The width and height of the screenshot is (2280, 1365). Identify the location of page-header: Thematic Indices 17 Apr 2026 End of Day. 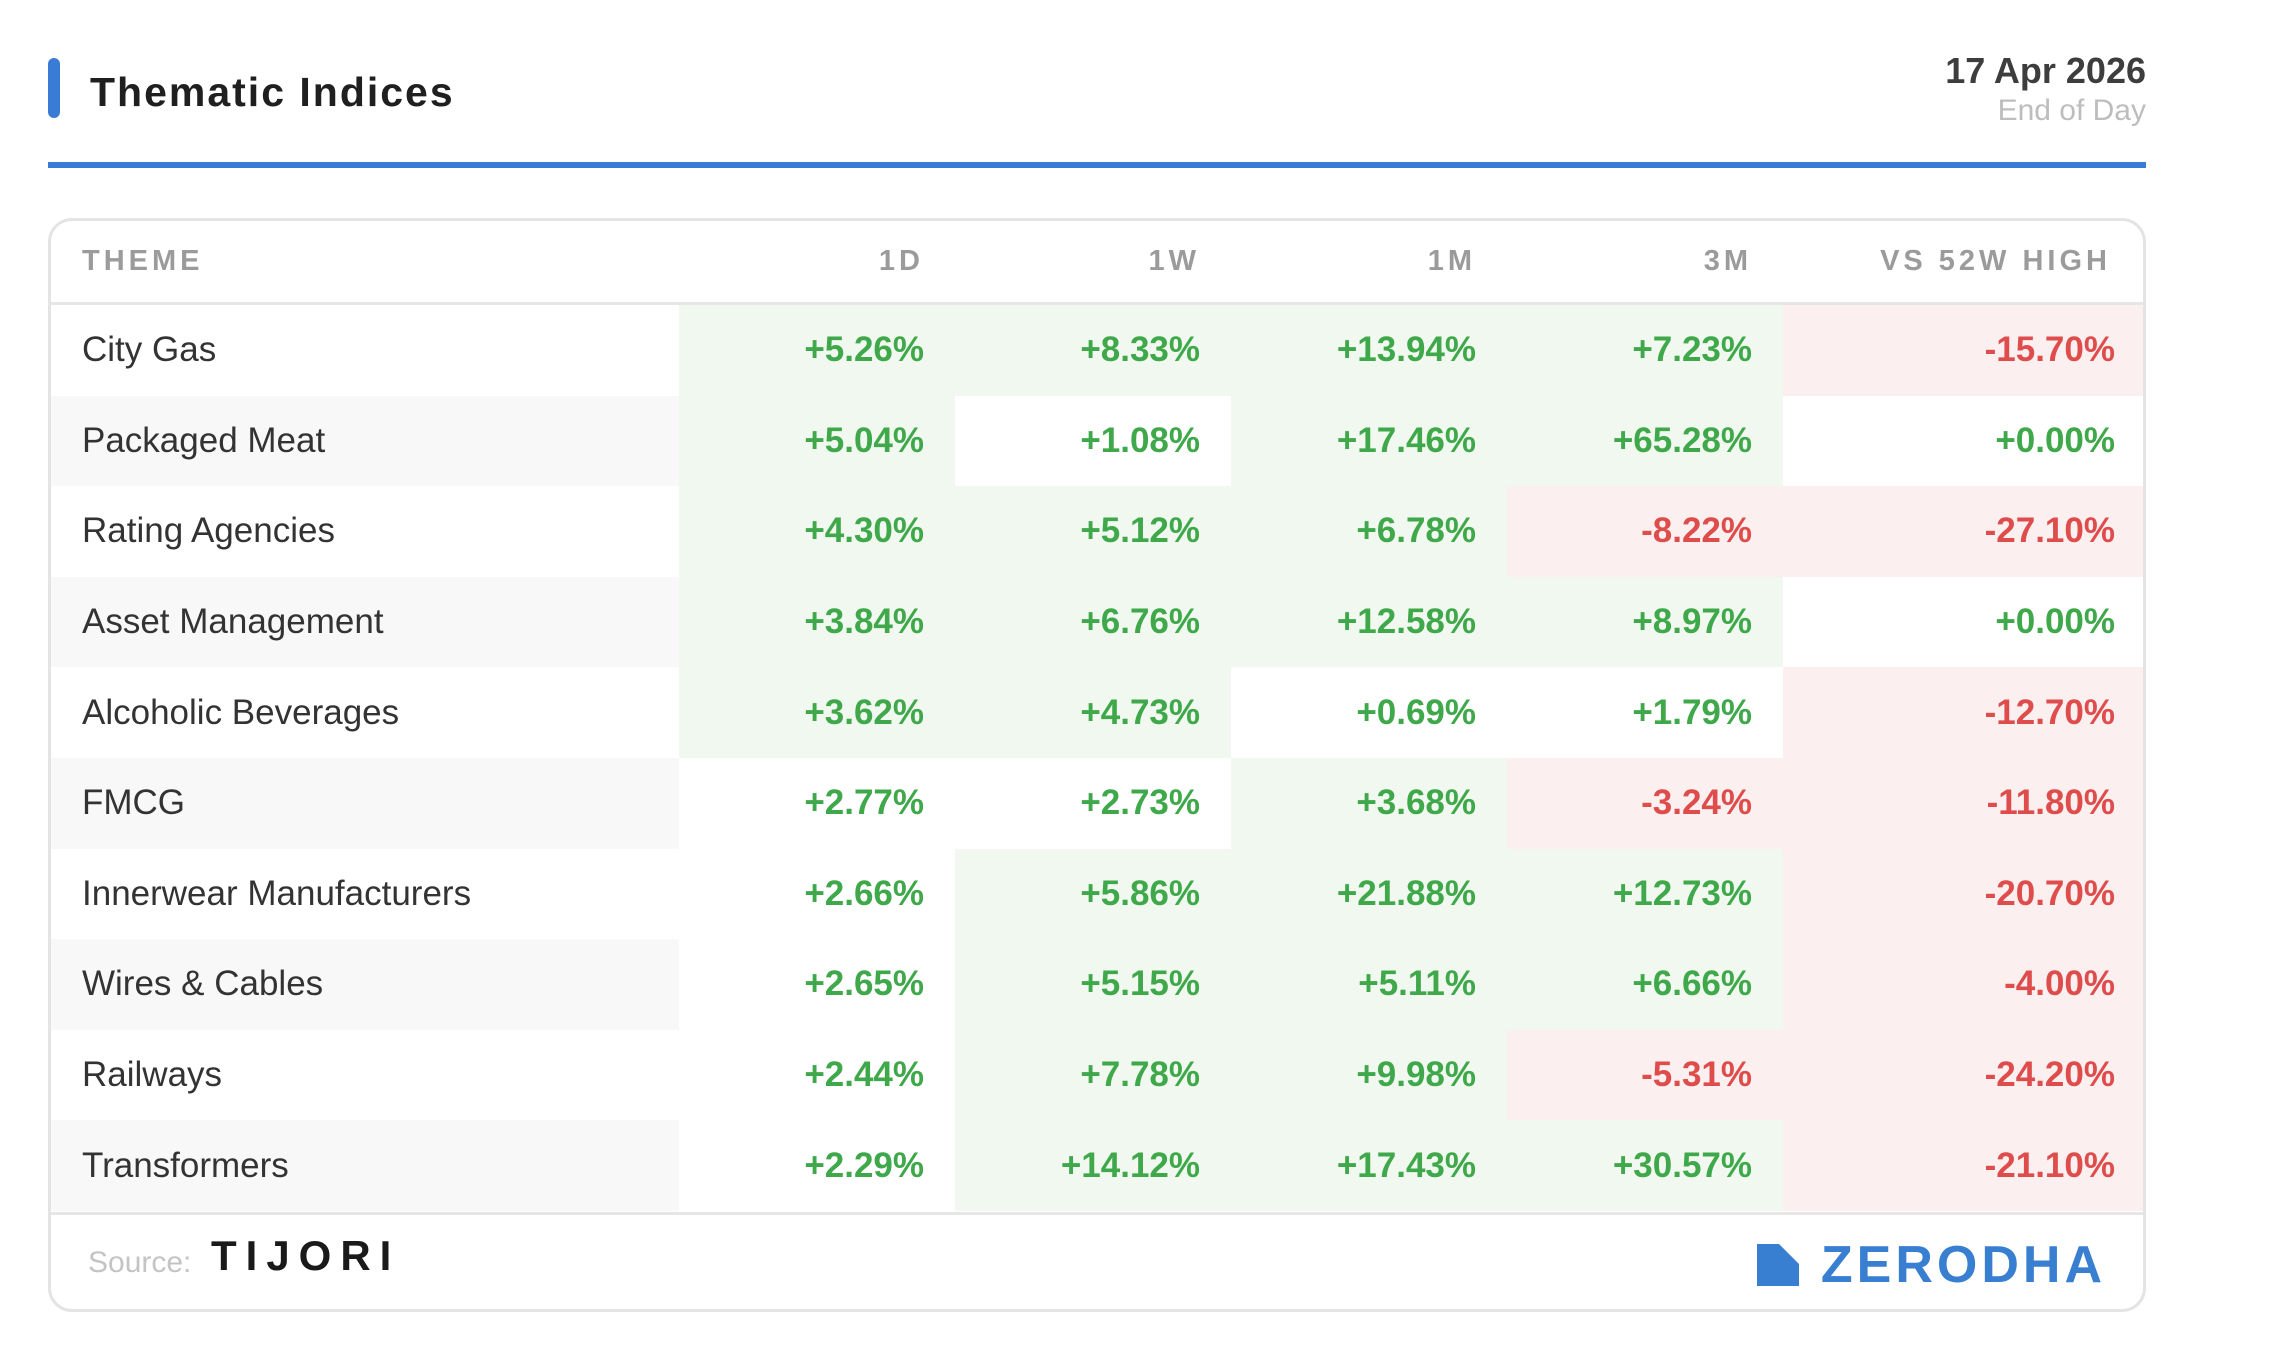
(1097, 108).